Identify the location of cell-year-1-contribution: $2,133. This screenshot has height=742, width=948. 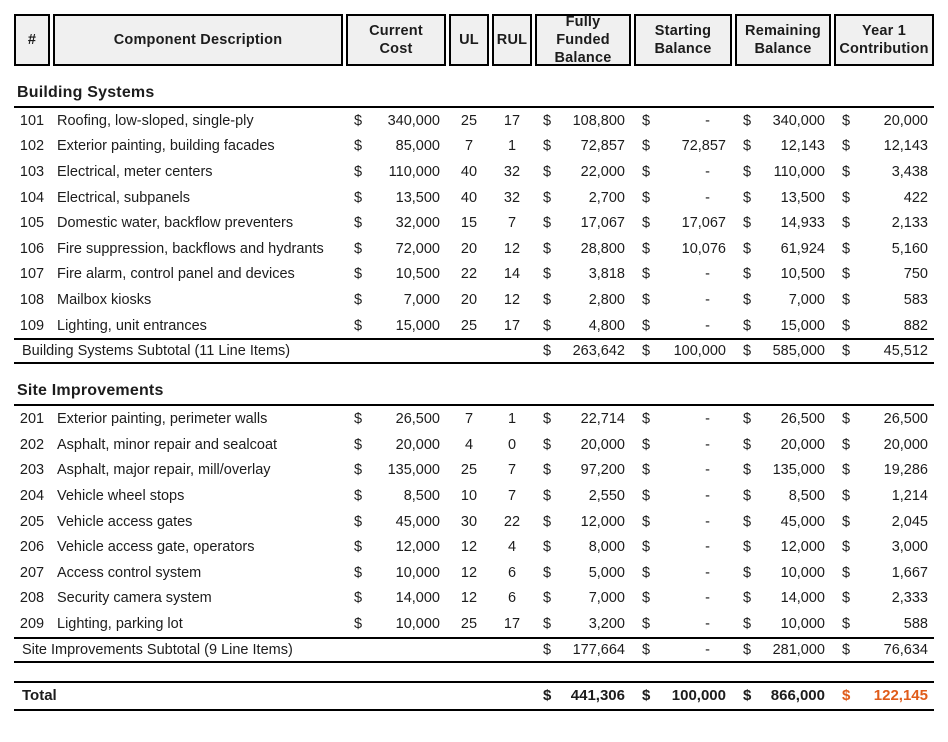
(884, 223).